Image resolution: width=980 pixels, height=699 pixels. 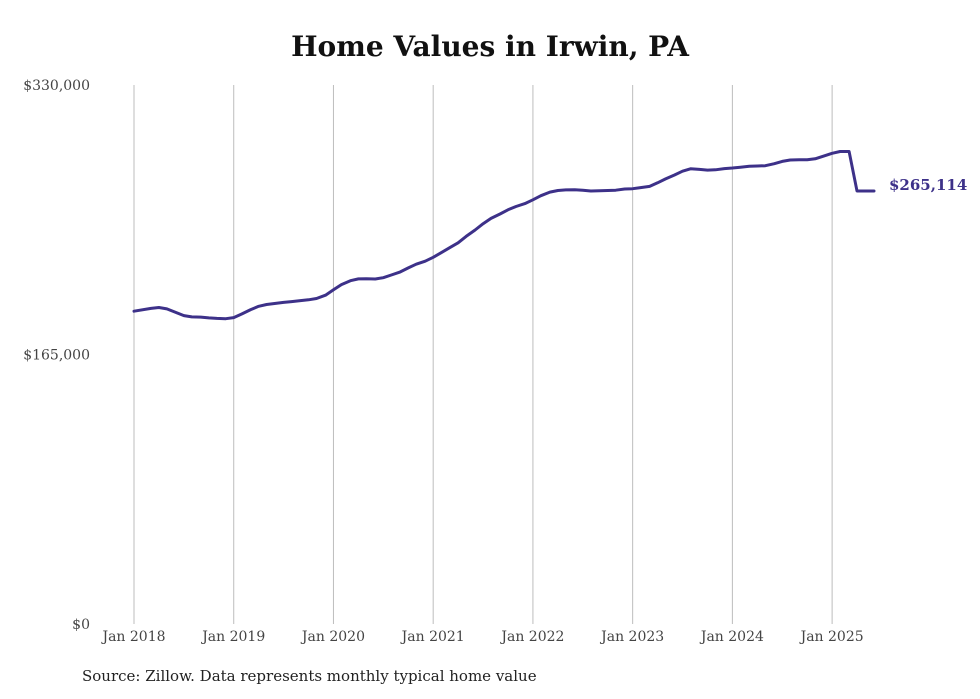 What do you see at coordinates (531, 637) in the screenshot?
I see `x-tick-label: Jan 2022` at bounding box center [531, 637].